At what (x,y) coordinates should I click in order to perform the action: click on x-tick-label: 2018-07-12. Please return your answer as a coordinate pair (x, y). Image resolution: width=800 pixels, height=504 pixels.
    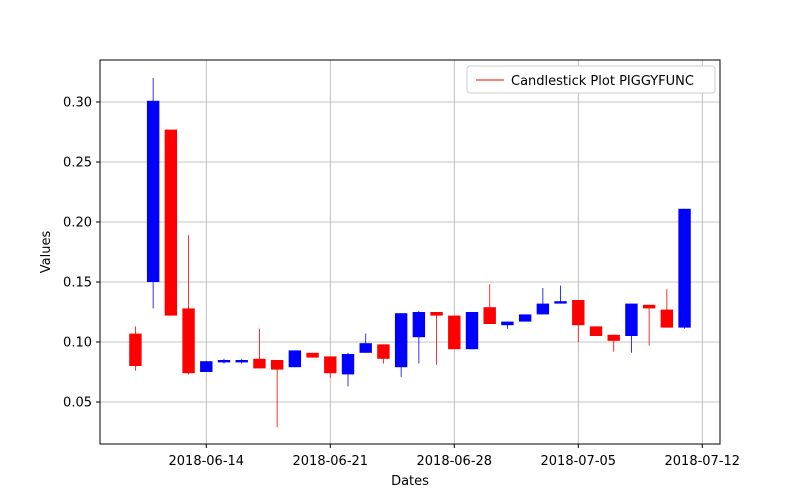
    Looking at the image, I should click on (703, 461).